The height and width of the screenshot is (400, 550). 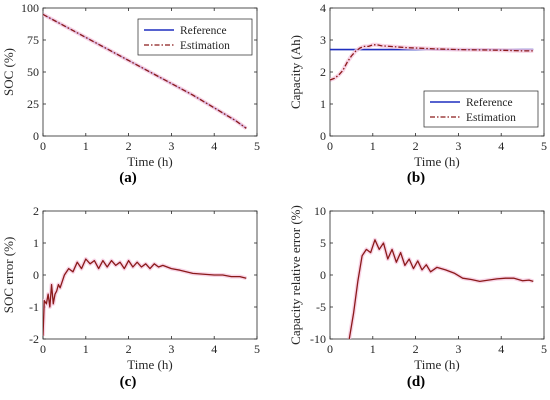 I want to click on y-tick-label: 75, so click(x=33, y=40).